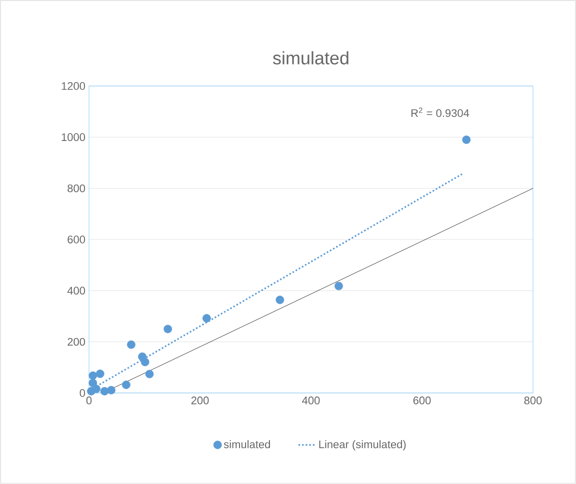  I want to click on y-tick-label: 800, so click(77, 188).